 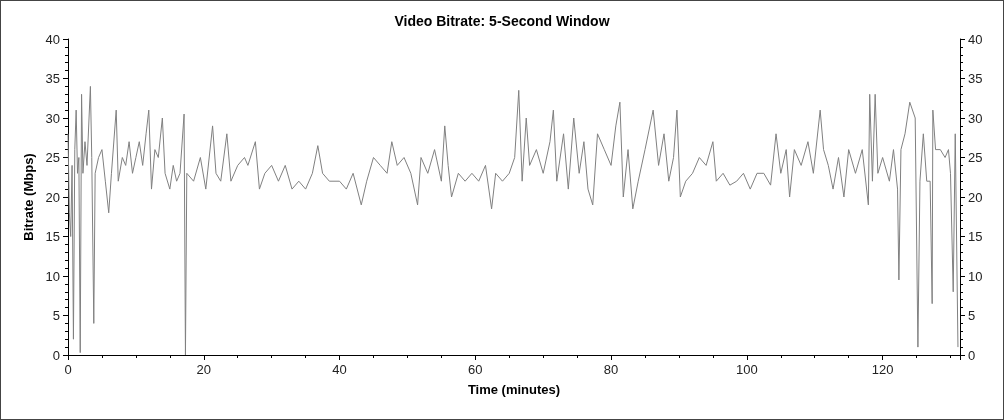 What do you see at coordinates (972, 355) in the screenshot?
I see `y2-tick-label: 0` at bounding box center [972, 355].